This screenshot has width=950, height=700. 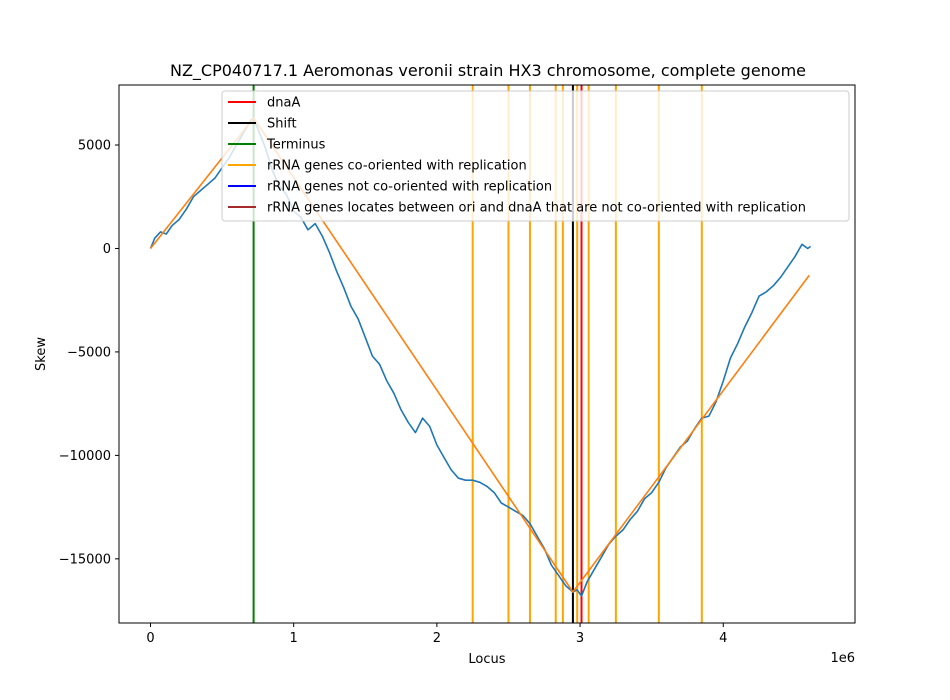 What do you see at coordinates (842, 658) in the screenshot?
I see `x-axis-offset: 1e6` at bounding box center [842, 658].